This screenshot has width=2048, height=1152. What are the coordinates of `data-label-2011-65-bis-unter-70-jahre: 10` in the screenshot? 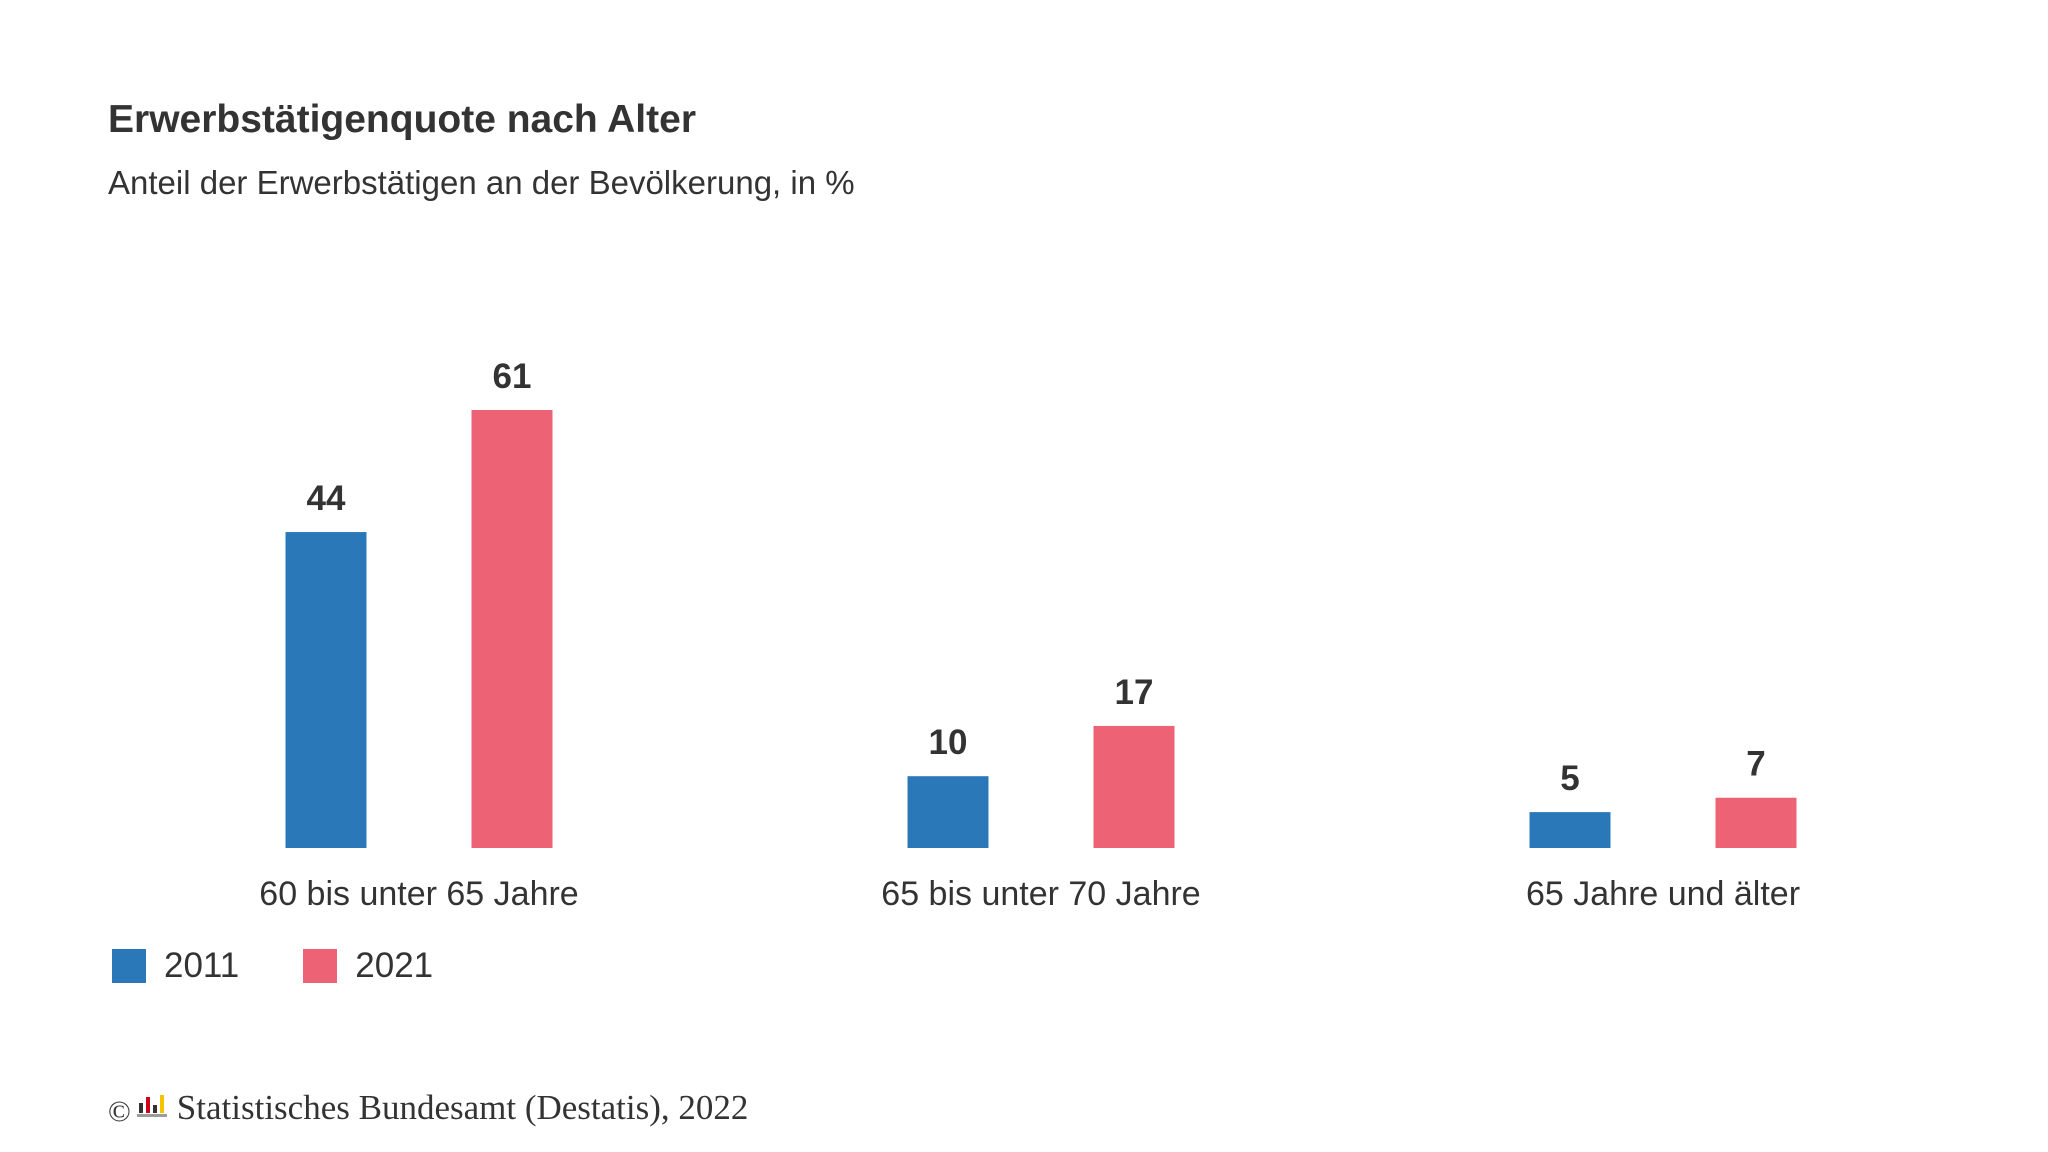 It's located at (948, 742).